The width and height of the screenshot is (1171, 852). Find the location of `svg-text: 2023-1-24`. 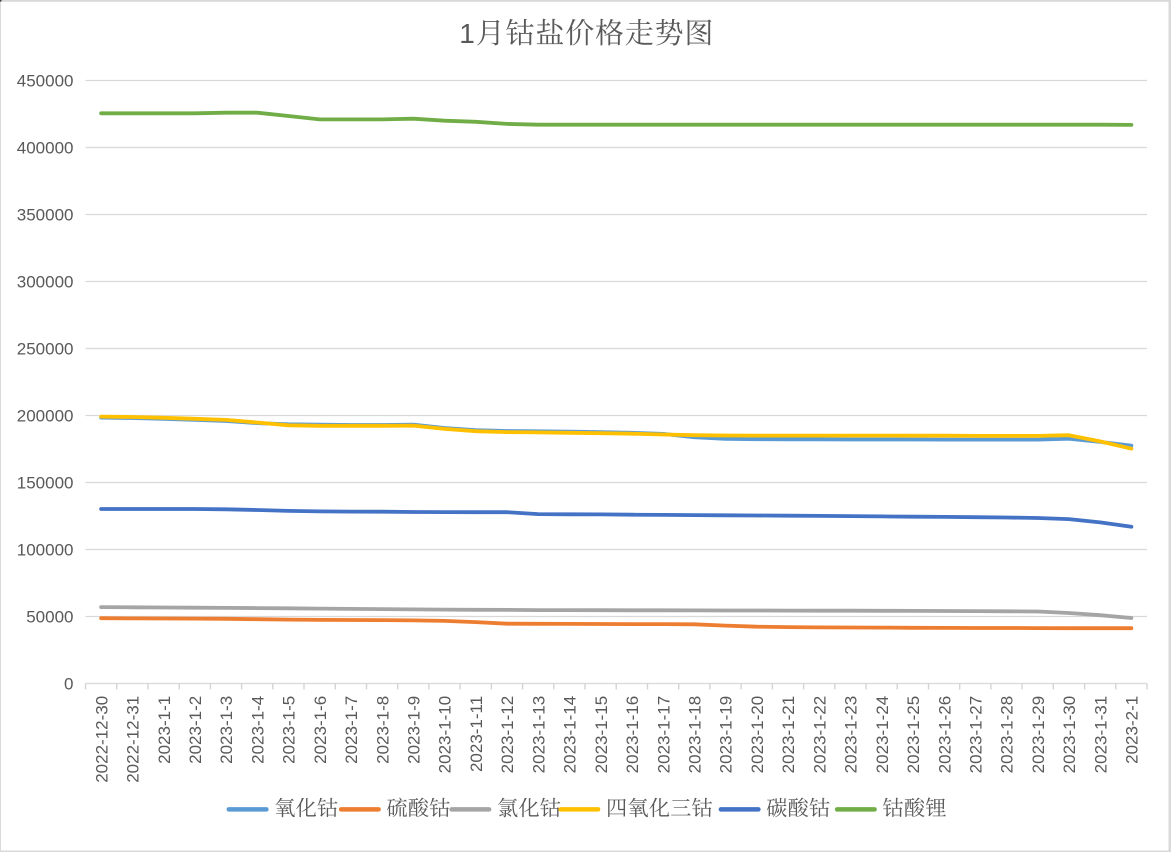

svg-text: 2023-1-24 is located at coordinates (882, 735).